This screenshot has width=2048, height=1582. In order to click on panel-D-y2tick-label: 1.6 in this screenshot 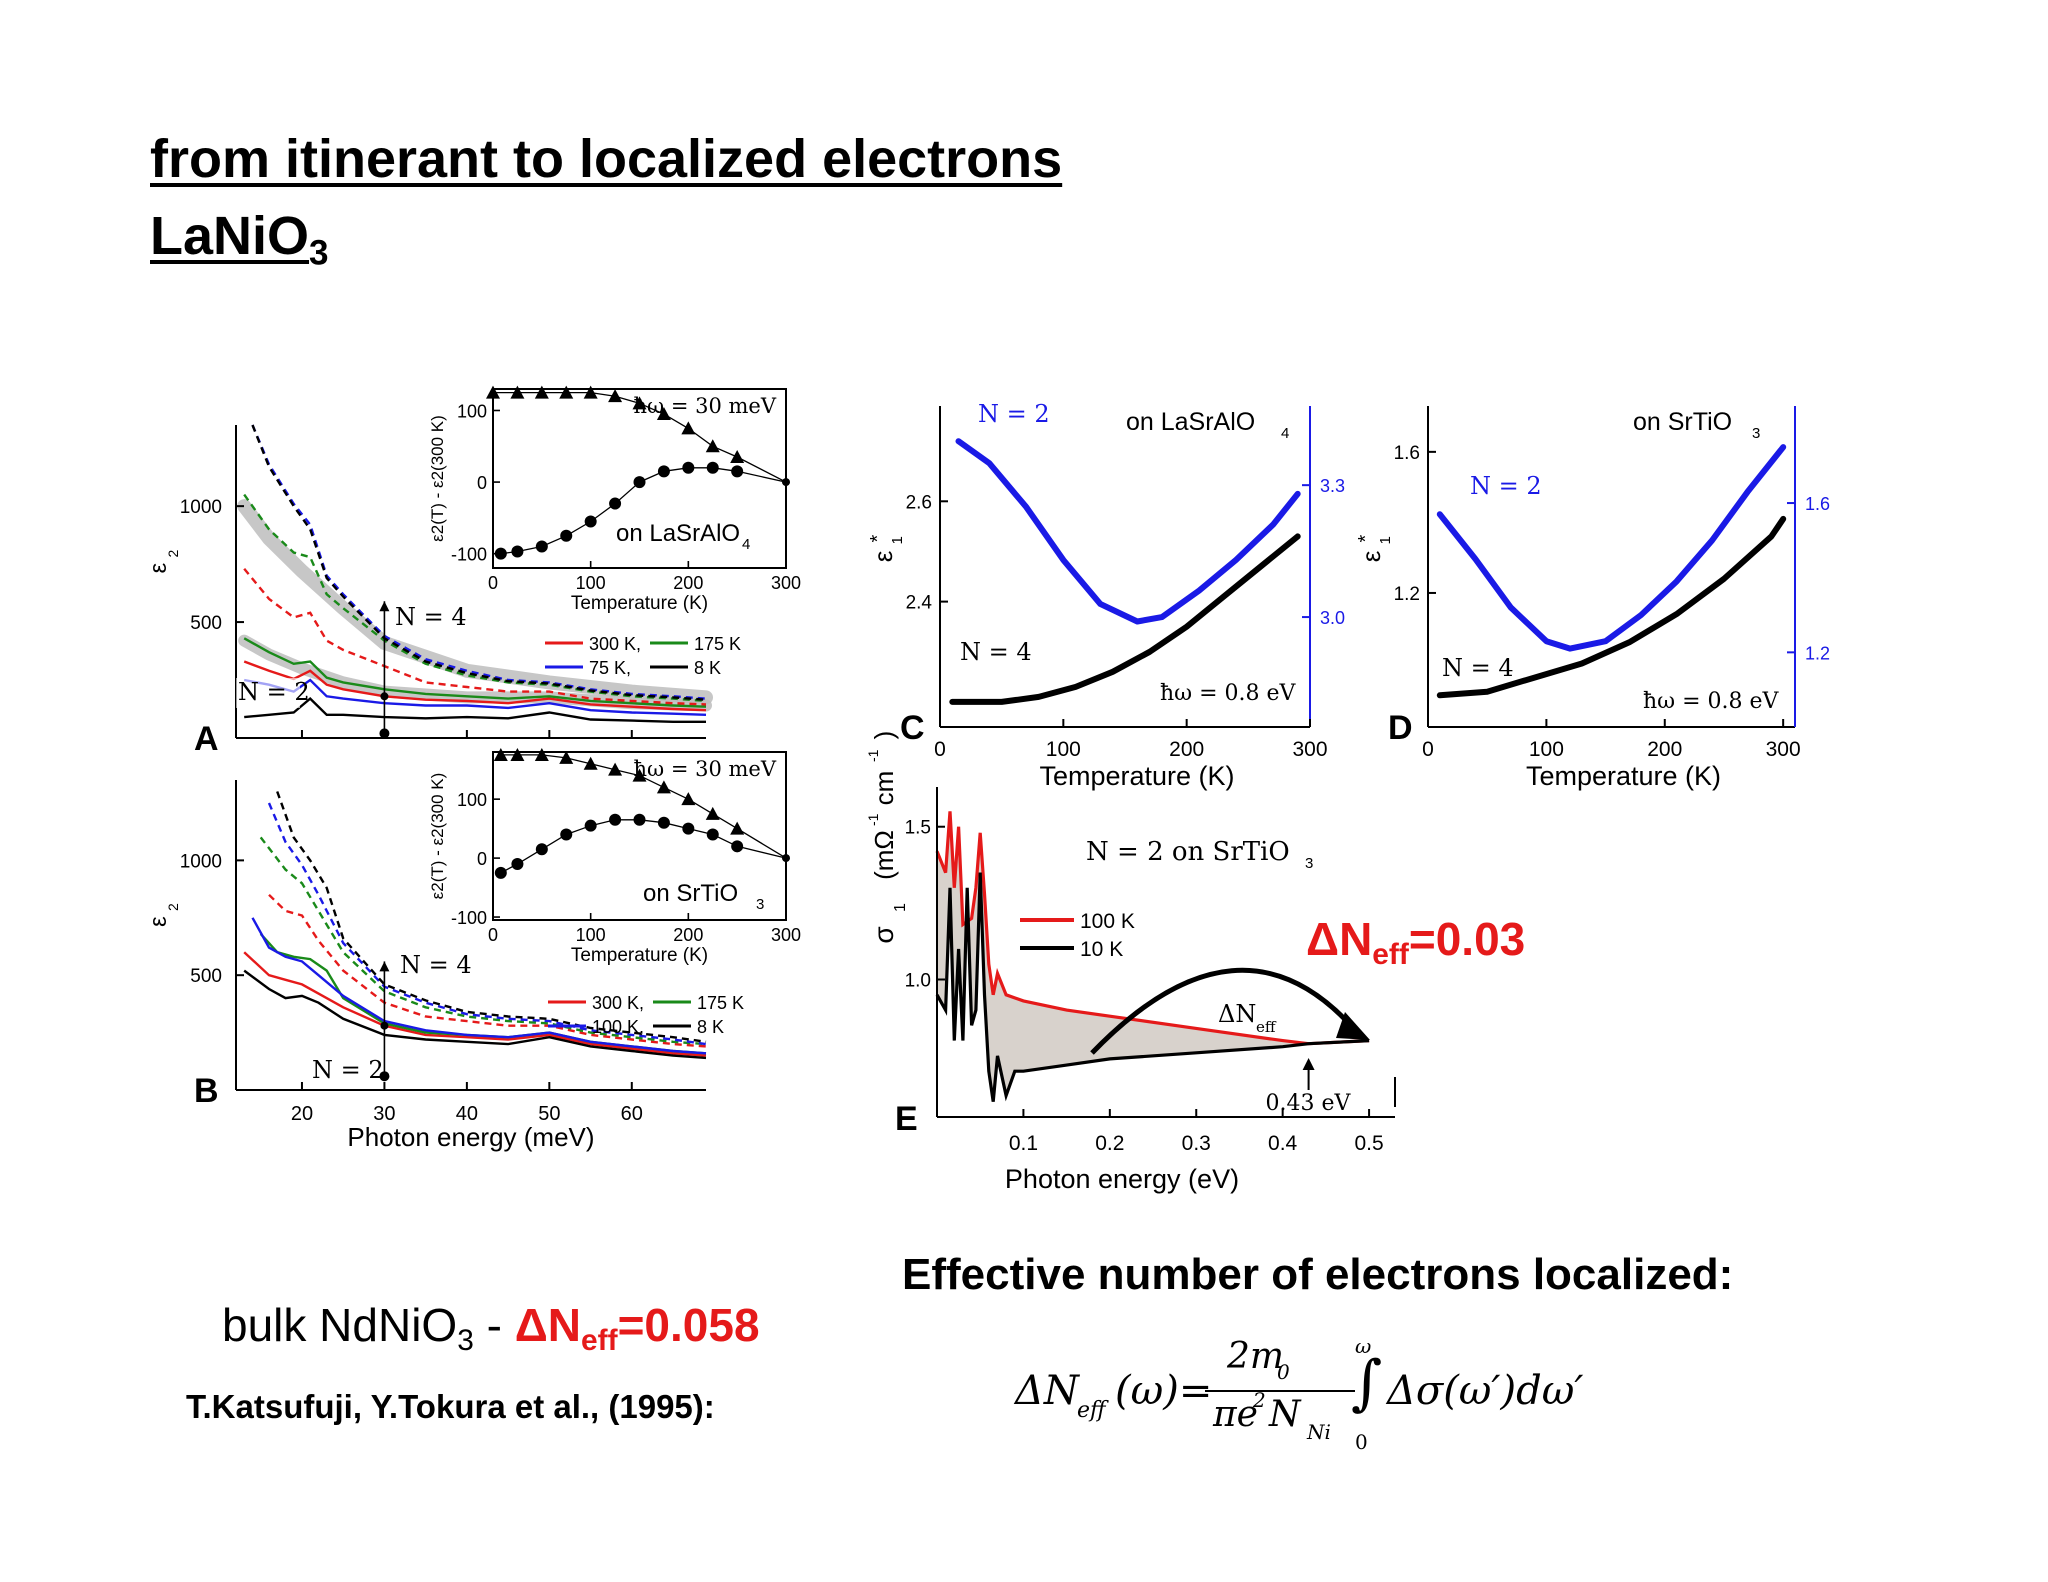, I will do `click(1817, 504)`.